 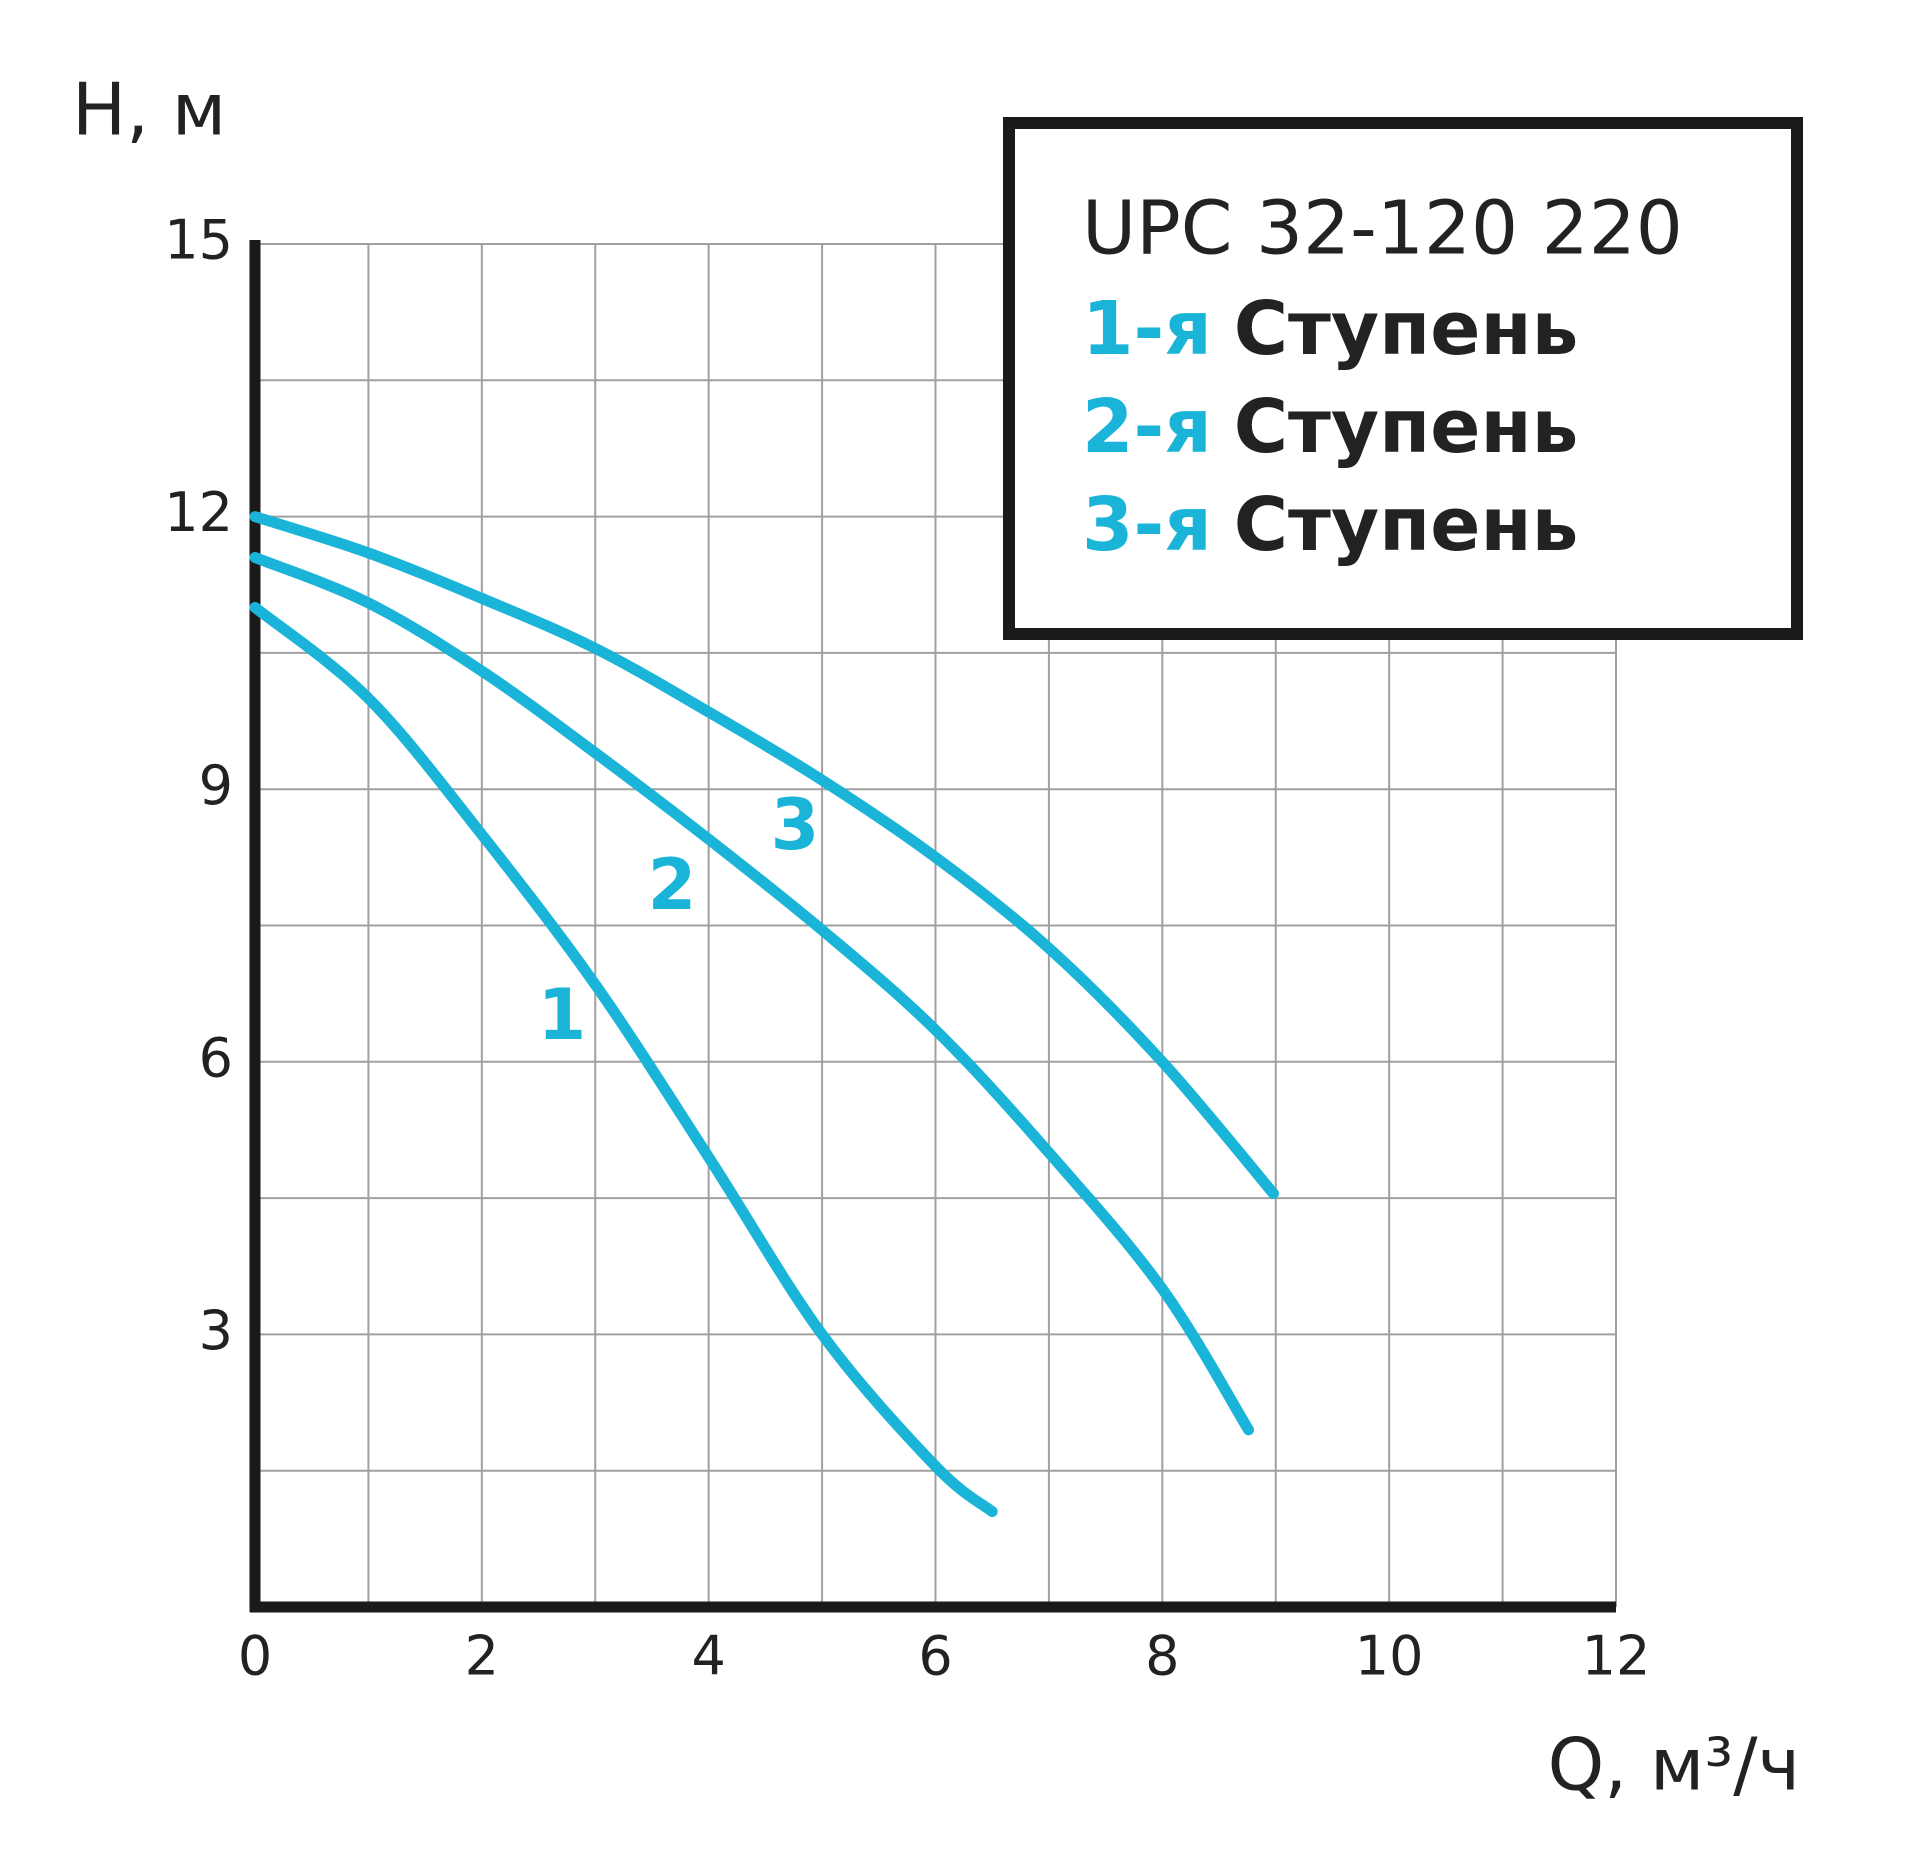 What do you see at coordinates (216, 785) in the screenshot?
I see `y-tick-label: 9` at bounding box center [216, 785].